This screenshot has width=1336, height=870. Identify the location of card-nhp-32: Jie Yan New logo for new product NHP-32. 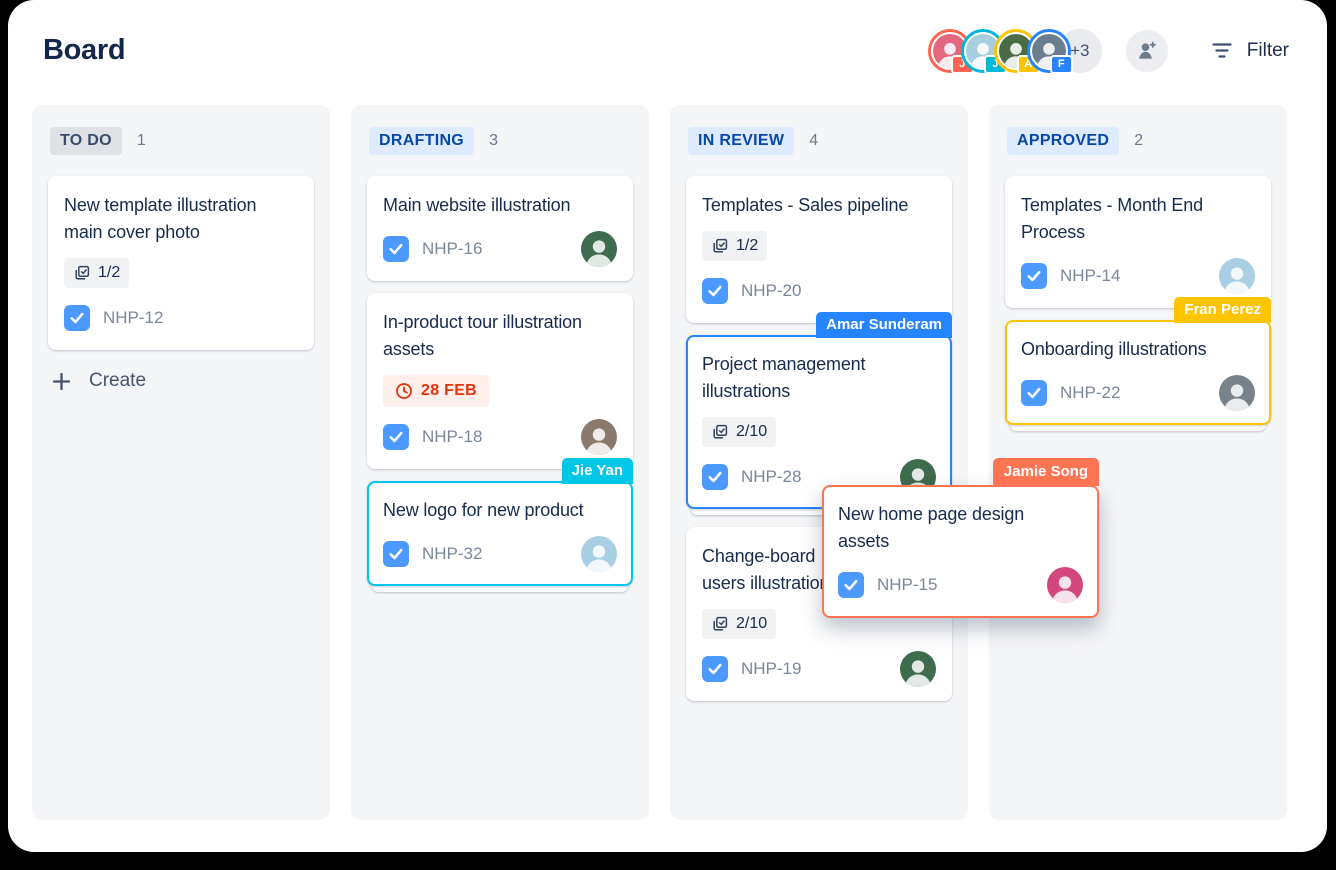
(500, 522).